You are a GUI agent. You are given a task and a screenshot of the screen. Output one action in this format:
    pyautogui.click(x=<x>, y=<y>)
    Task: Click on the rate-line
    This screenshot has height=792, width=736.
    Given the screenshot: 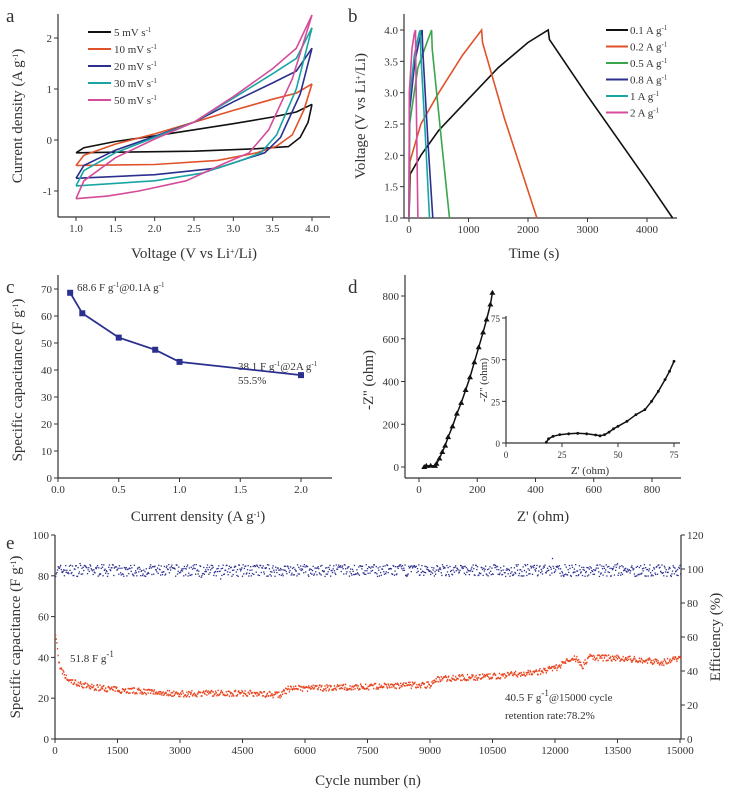 What is the action you would take?
    pyautogui.click(x=185, y=334)
    